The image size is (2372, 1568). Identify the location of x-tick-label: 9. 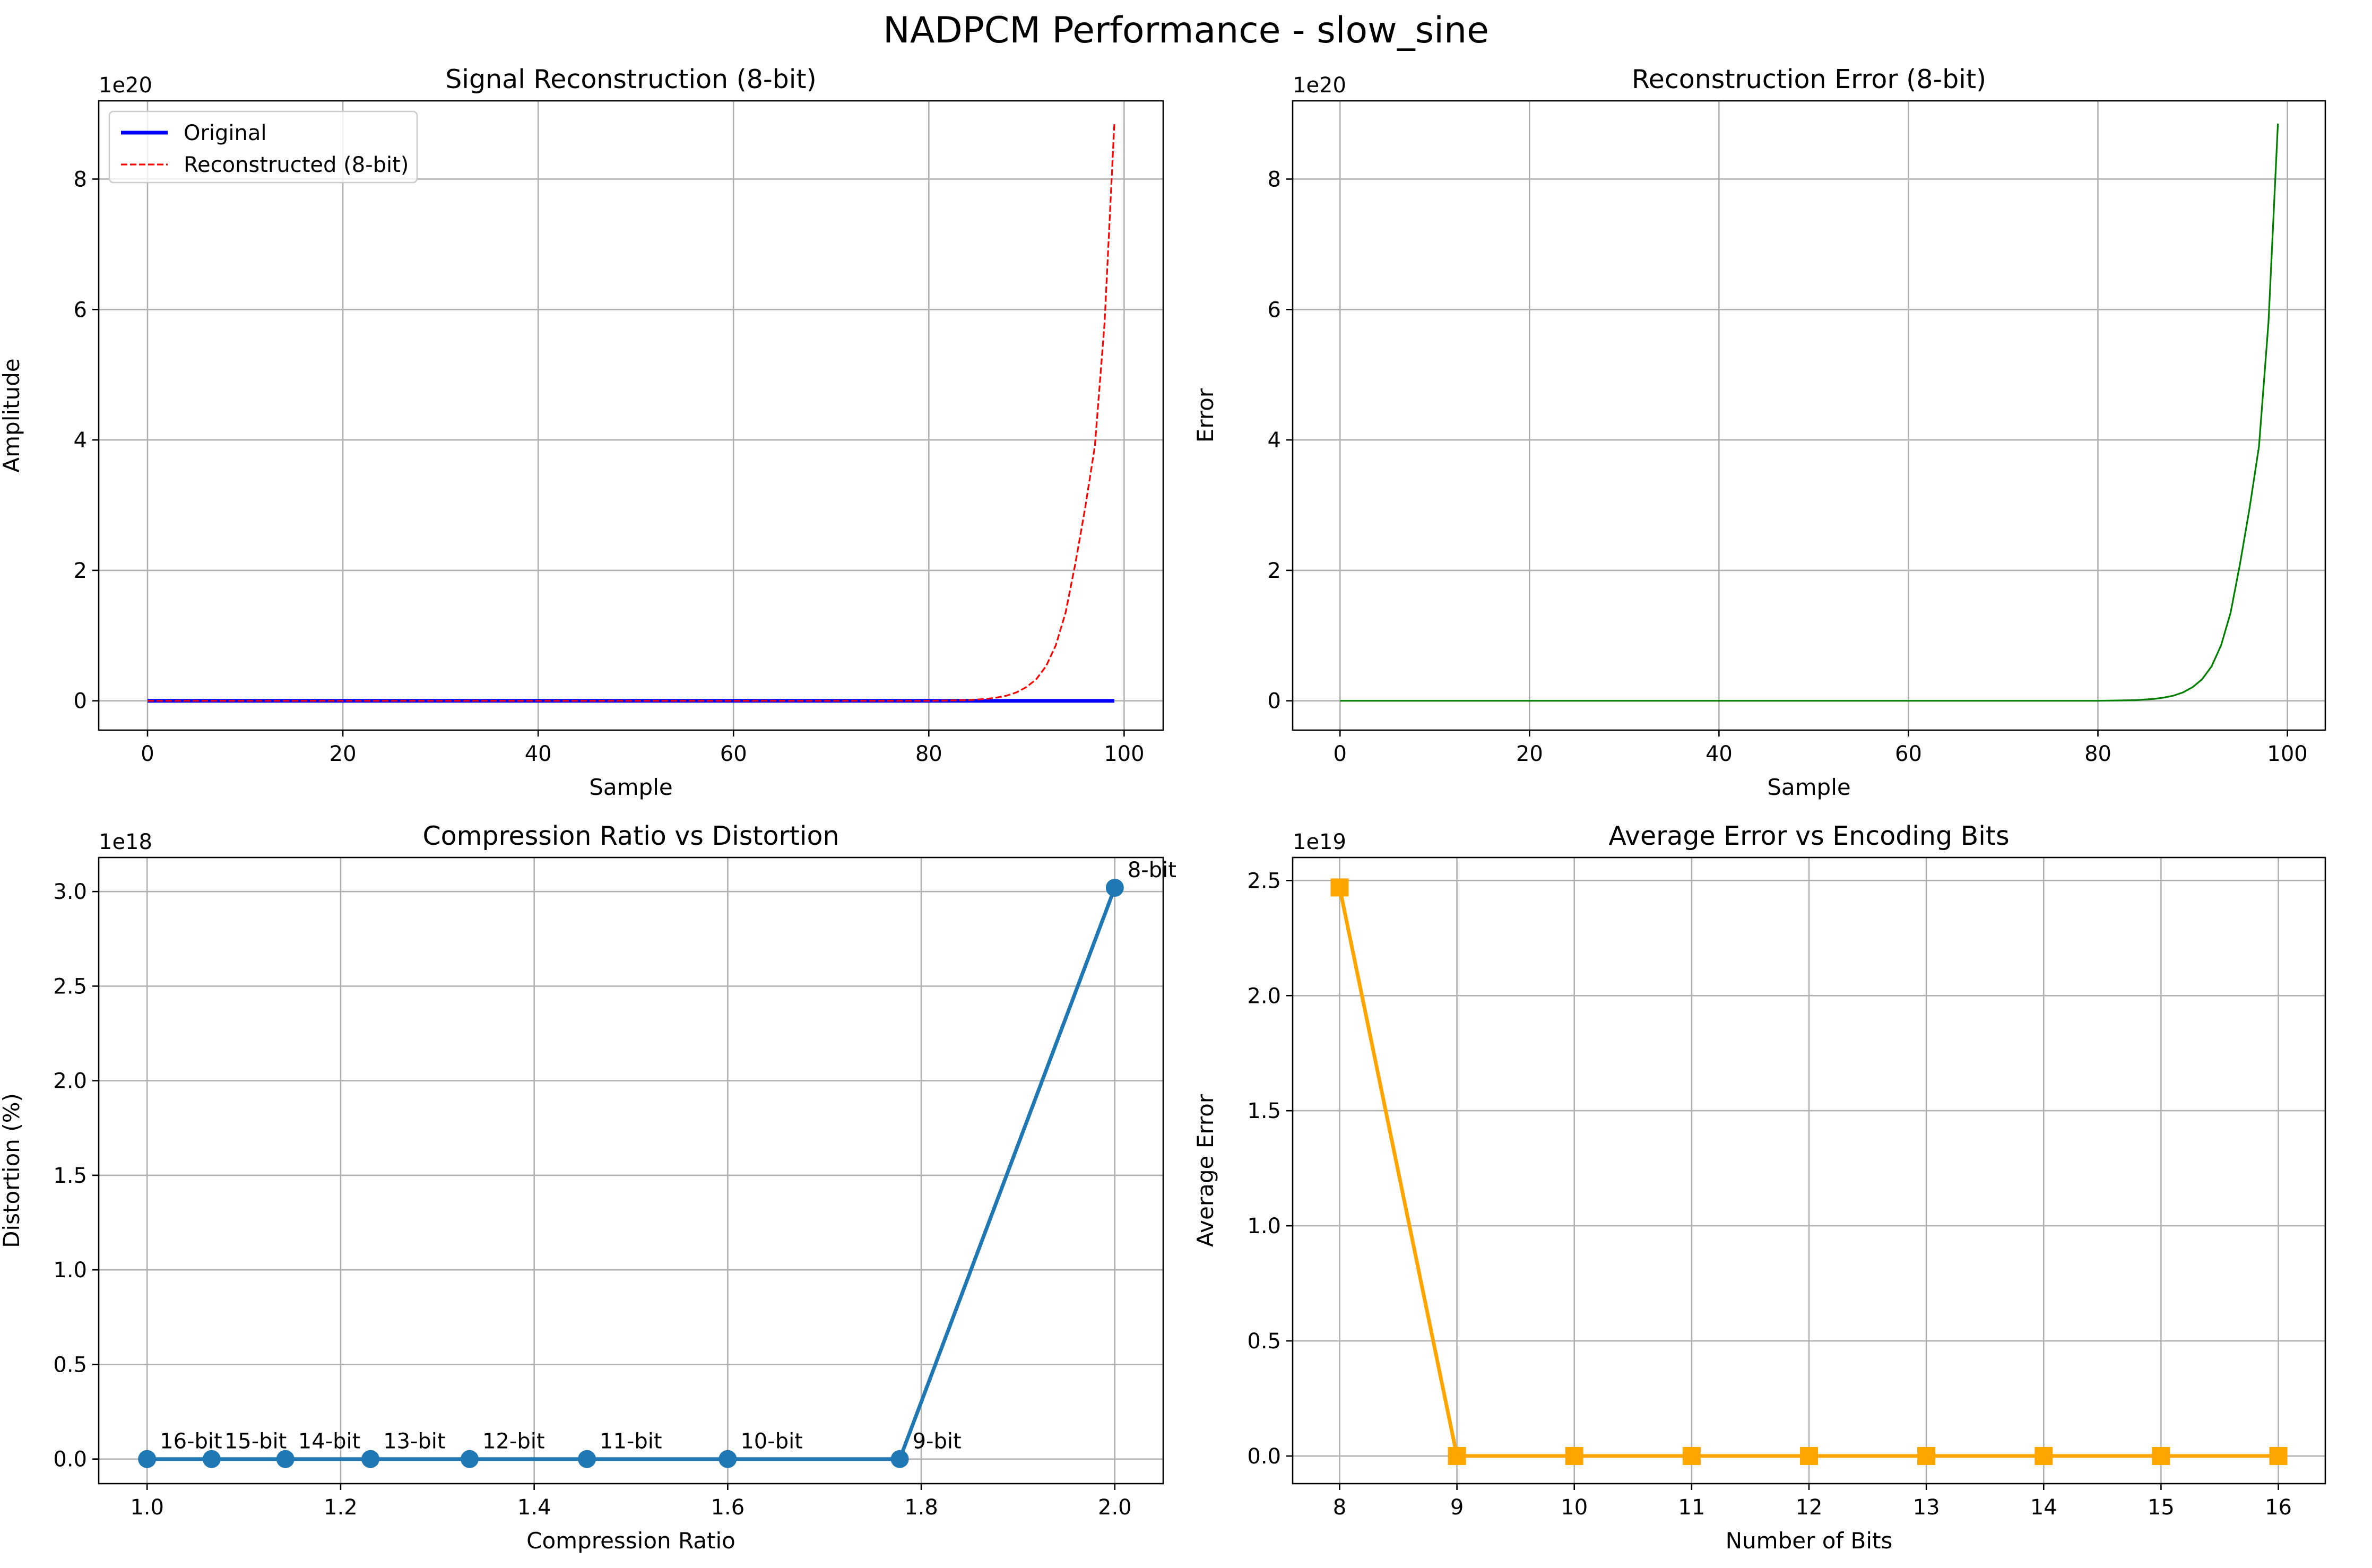
(1457, 1507).